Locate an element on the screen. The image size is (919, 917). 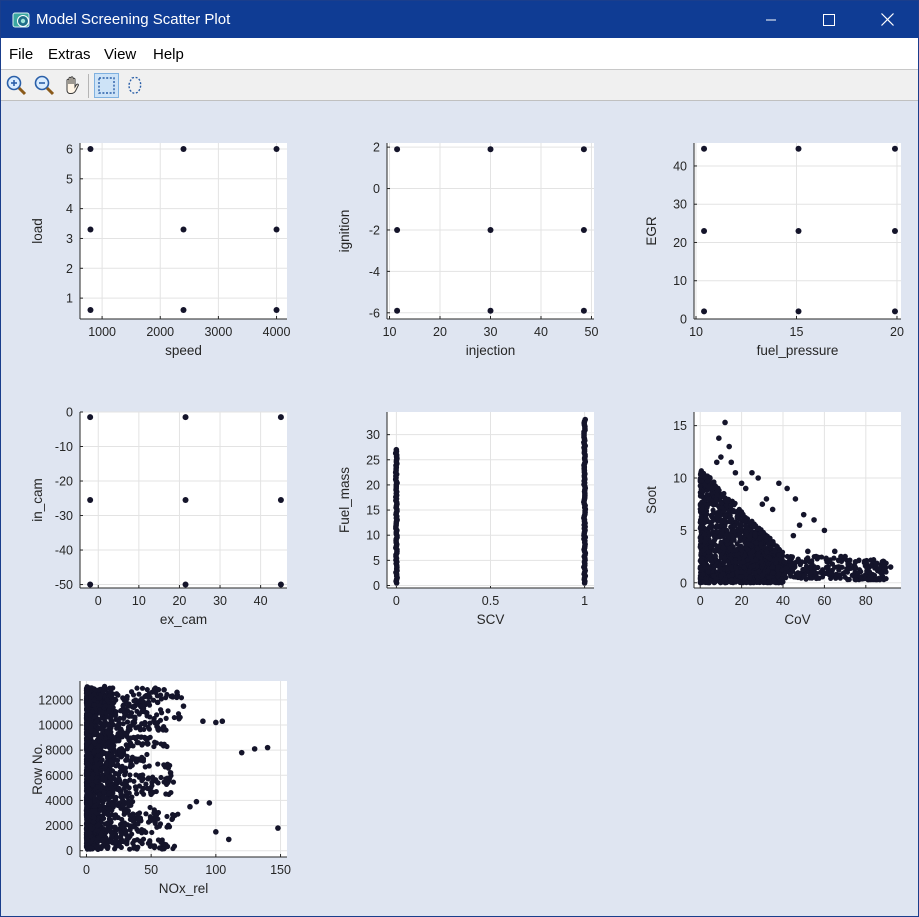
menu-help: Help is located at coordinates (168, 54).